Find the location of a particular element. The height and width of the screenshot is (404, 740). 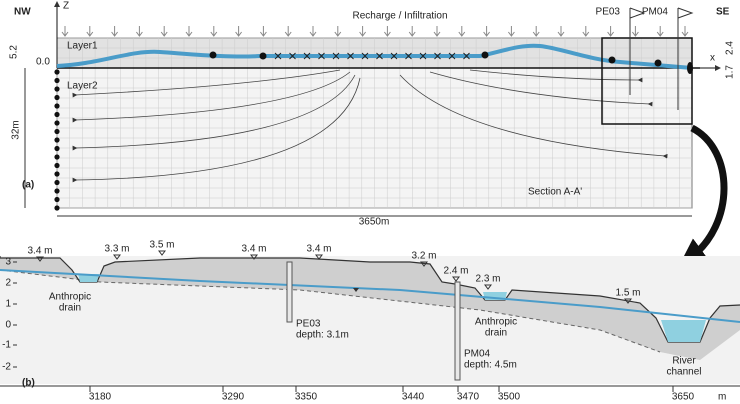

section-label: Section A-A' is located at coordinates (555, 192).